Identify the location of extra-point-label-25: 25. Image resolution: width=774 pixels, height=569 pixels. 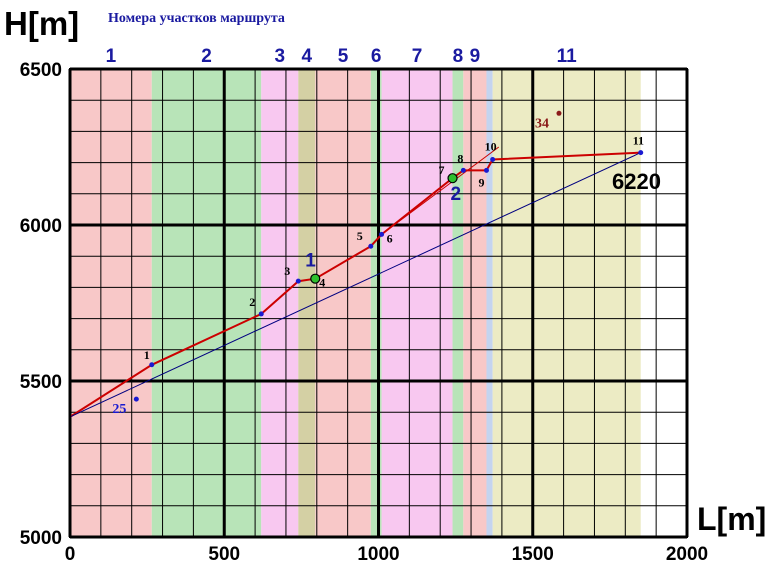
(119, 409).